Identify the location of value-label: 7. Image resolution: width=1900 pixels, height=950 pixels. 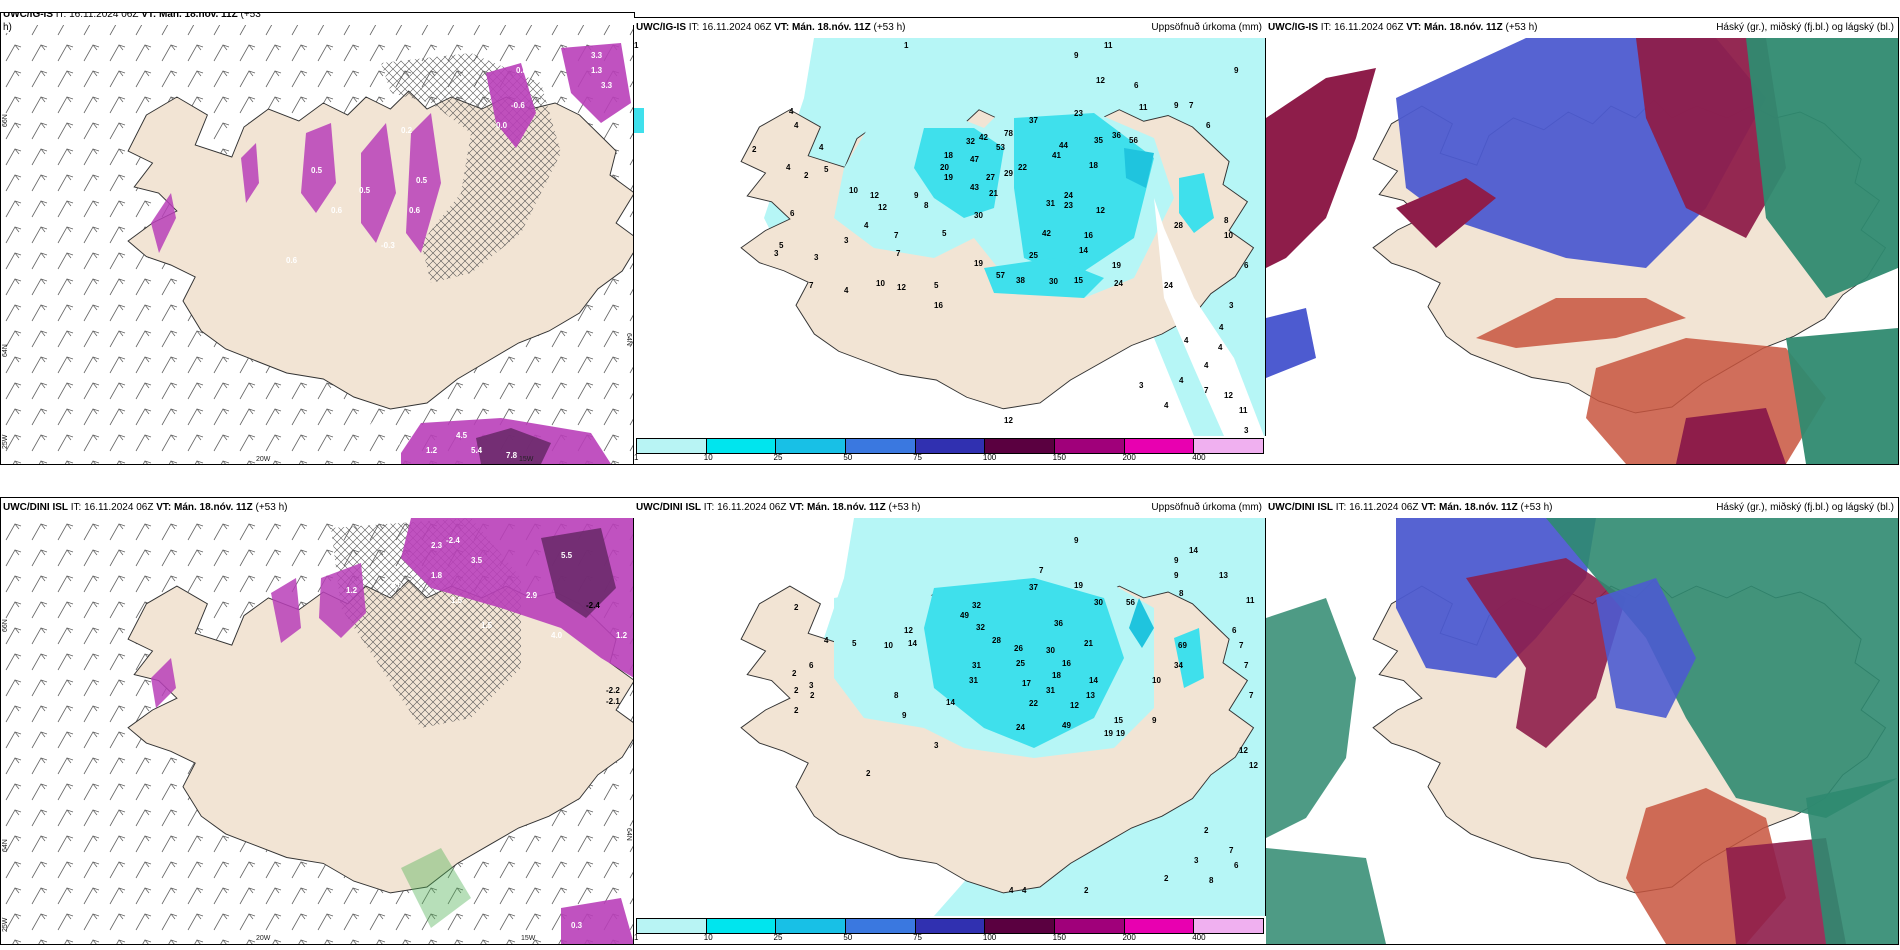
(1206, 390).